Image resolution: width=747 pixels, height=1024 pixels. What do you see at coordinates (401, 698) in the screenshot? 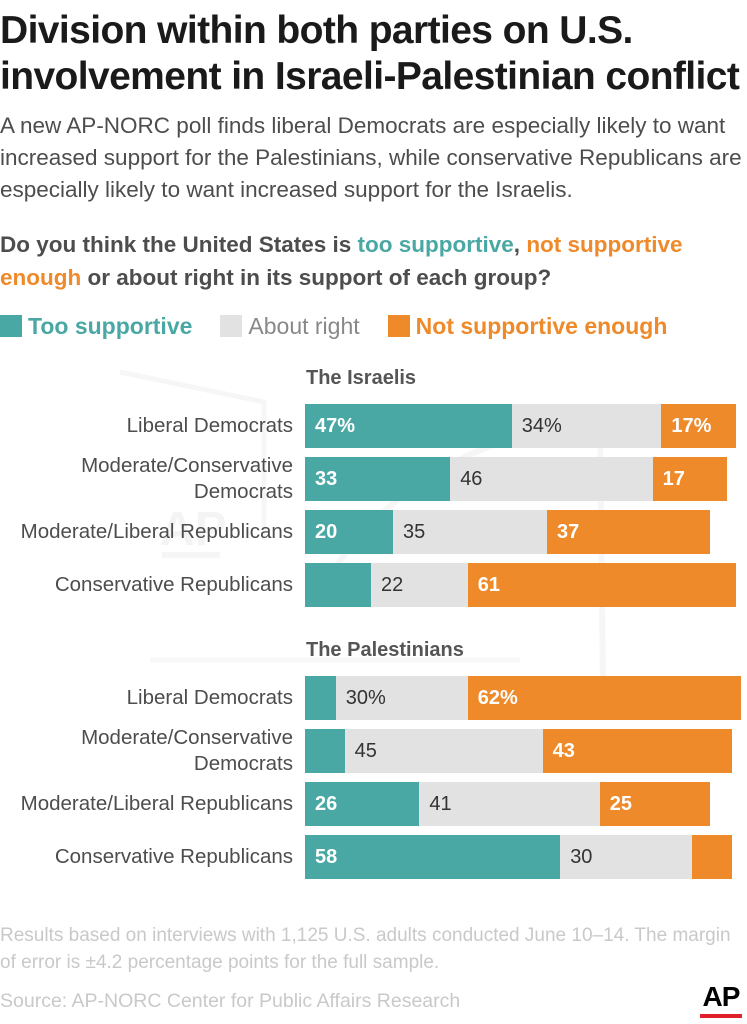
I see `bar-segment-about: 30%` at bounding box center [401, 698].